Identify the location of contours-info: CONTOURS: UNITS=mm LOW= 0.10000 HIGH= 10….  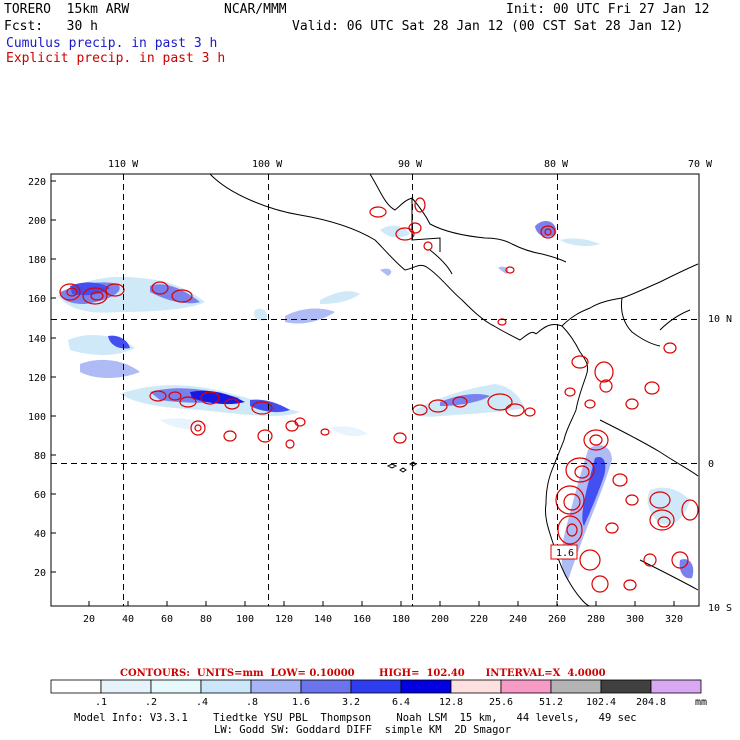
(363, 673).